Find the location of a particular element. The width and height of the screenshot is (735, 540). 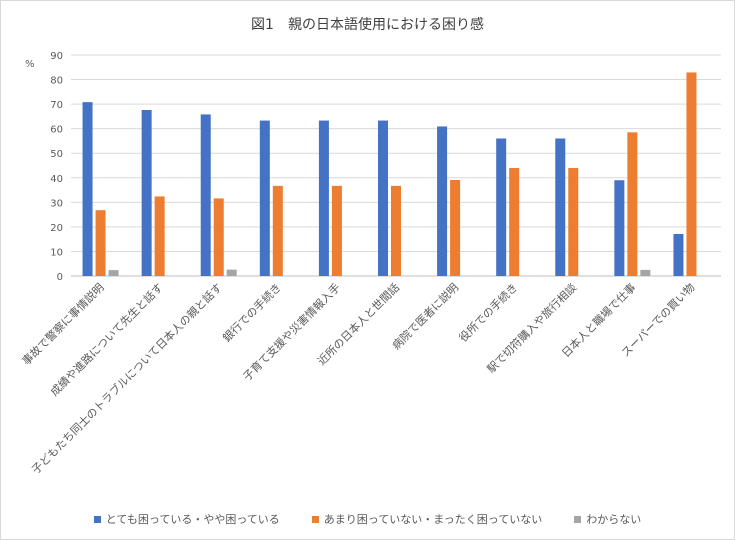

x-category-label: 役所での手続き is located at coordinates (488, 312).